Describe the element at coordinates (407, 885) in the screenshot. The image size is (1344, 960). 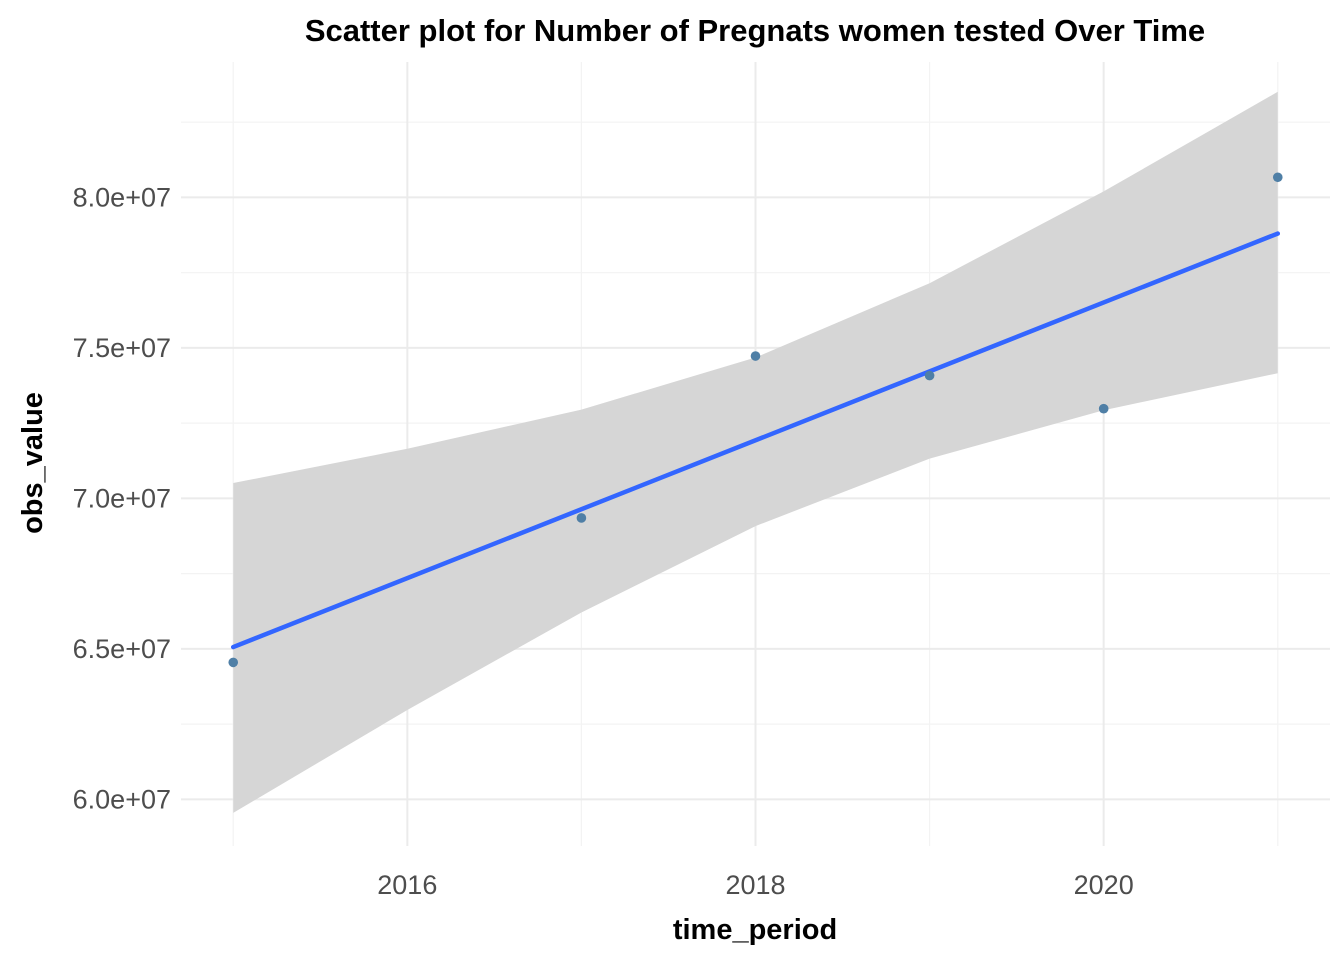
I see `x-tick-label: 2016` at that location.